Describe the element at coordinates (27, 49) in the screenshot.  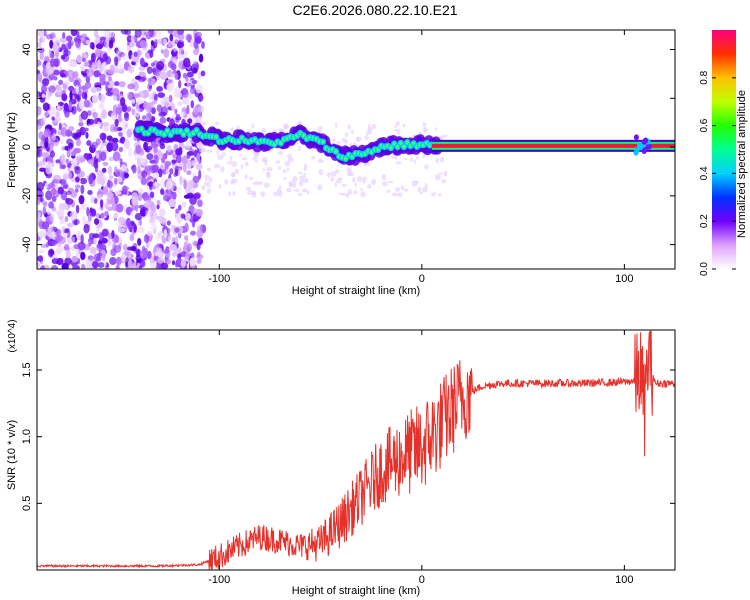
I see `spectrogram-ytick-label: 40` at that location.